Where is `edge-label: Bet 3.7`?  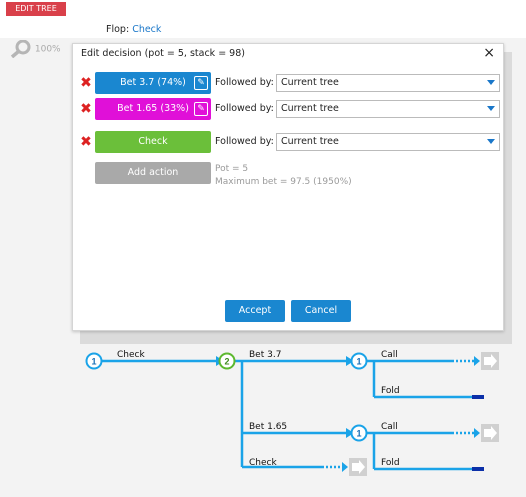 edge-label: Bet 3.7 is located at coordinates (265, 355).